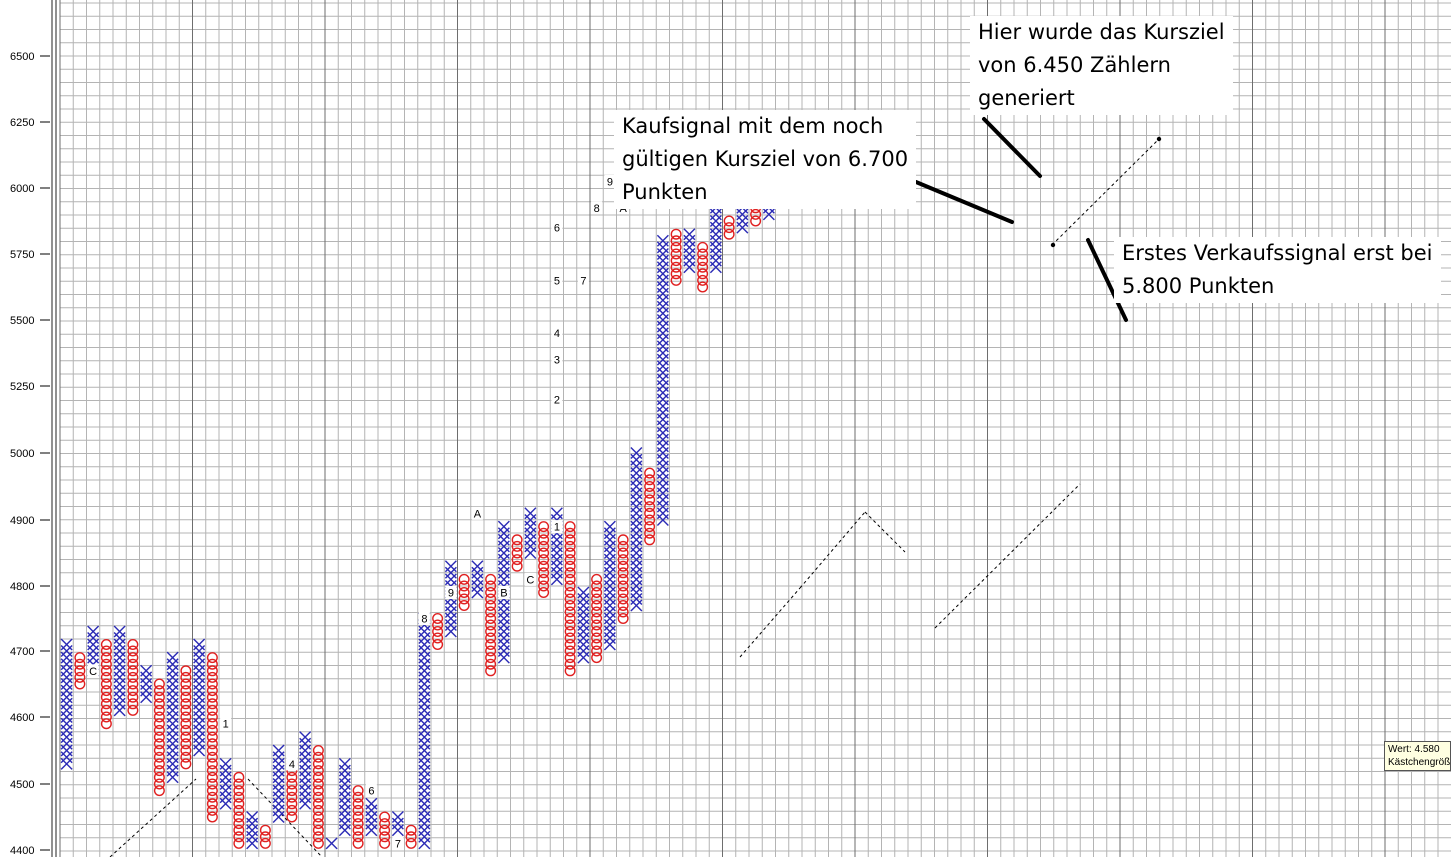 Image resolution: width=1451 pixels, height=857 pixels. What do you see at coordinates (1101, 32) in the screenshot?
I see `annotation-line: Hier wurde das Kursziel` at bounding box center [1101, 32].